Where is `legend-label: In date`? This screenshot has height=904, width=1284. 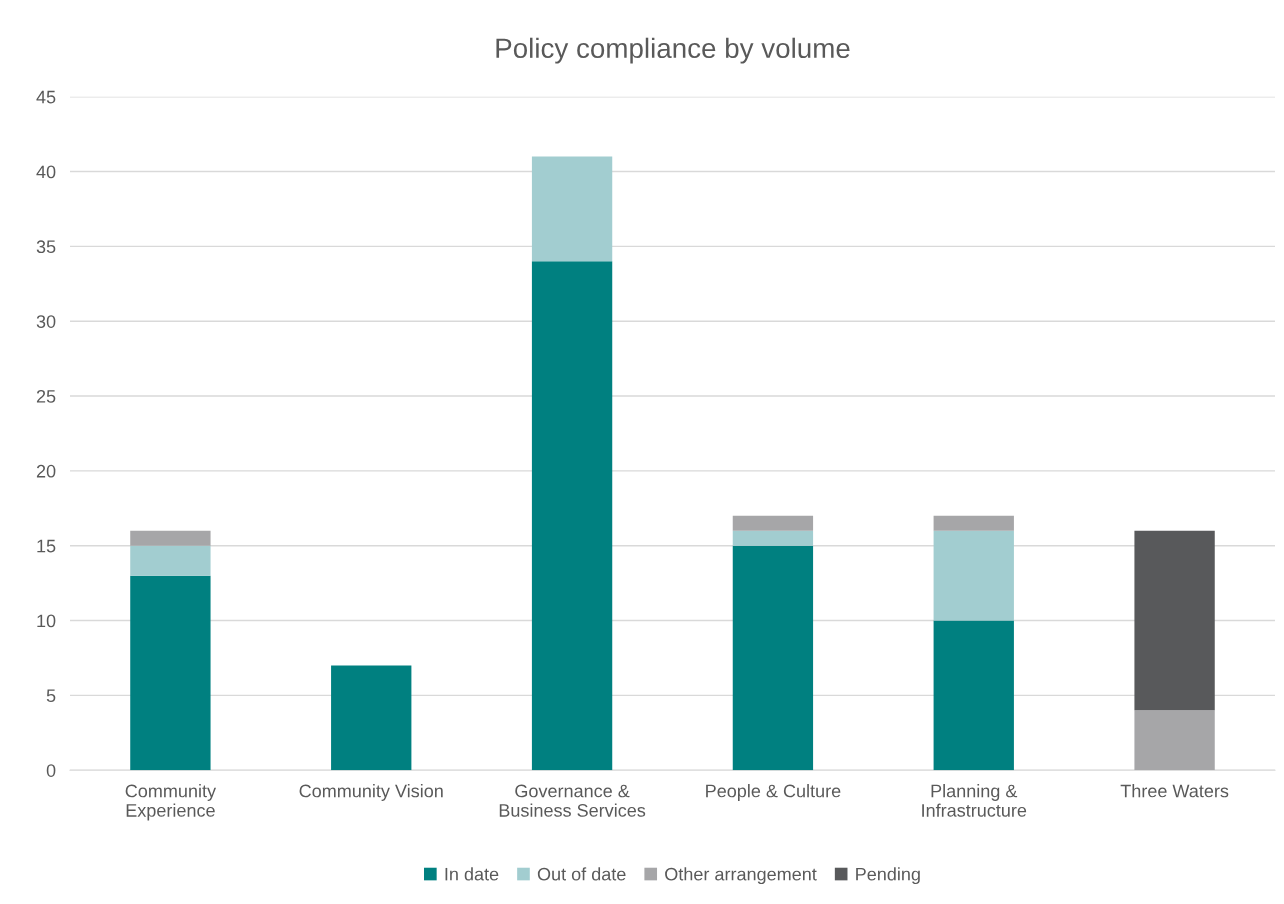 legend-label: In date is located at coordinates (472, 874).